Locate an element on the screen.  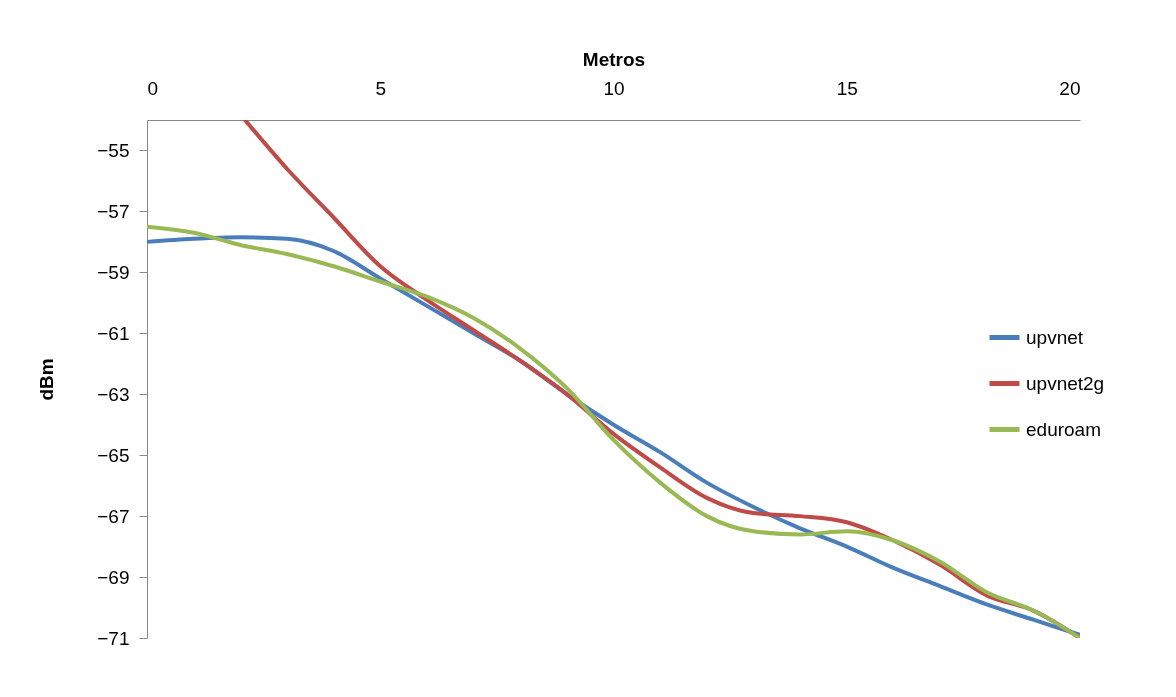
y-tick-label: −55 is located at coordinates (113, 150).